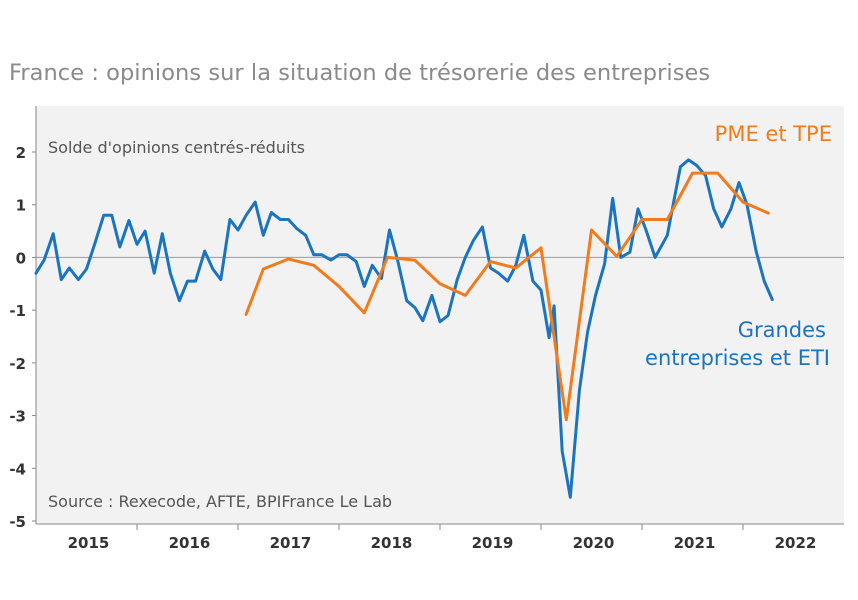 This screenshot has width=858, height=600. Describe the element at coordinates (176, 147) in the screenshot. I see `y-axis-label: Solde d'opinions centrés-réduits` at that location.